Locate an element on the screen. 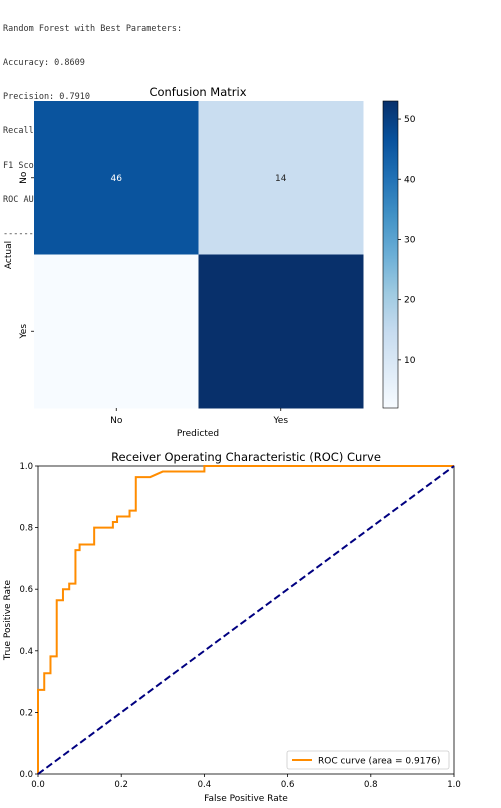 This screenshot has height=808, width=501. colorbar-frame is located at coordinates (390, 254).